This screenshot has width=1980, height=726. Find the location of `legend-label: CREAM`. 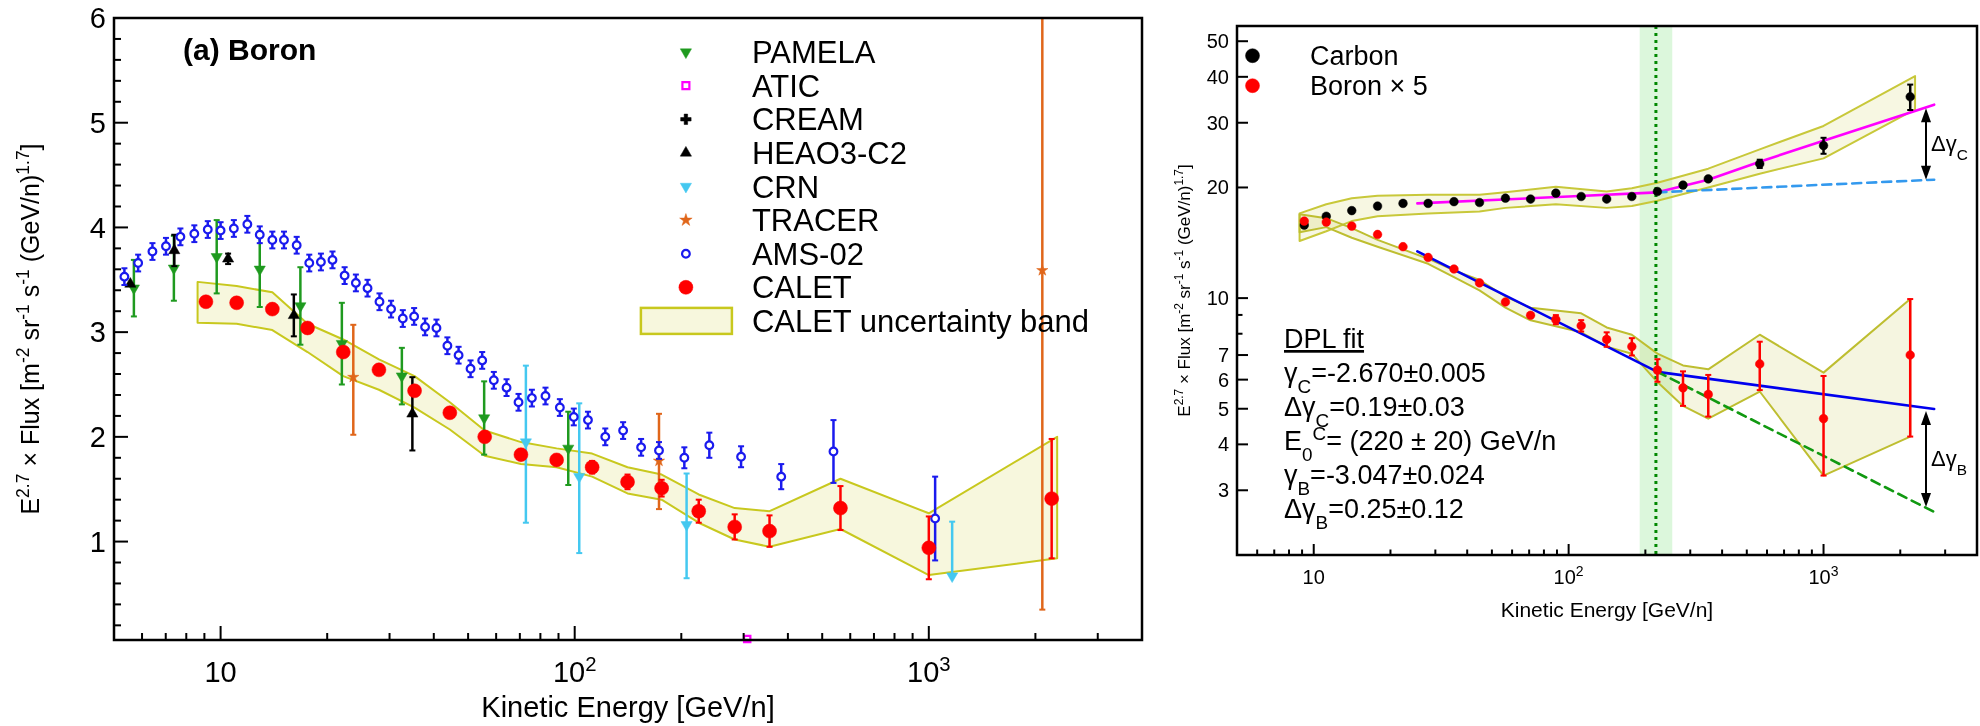

legend-label: CREAM is located at coordinates (807, 120).